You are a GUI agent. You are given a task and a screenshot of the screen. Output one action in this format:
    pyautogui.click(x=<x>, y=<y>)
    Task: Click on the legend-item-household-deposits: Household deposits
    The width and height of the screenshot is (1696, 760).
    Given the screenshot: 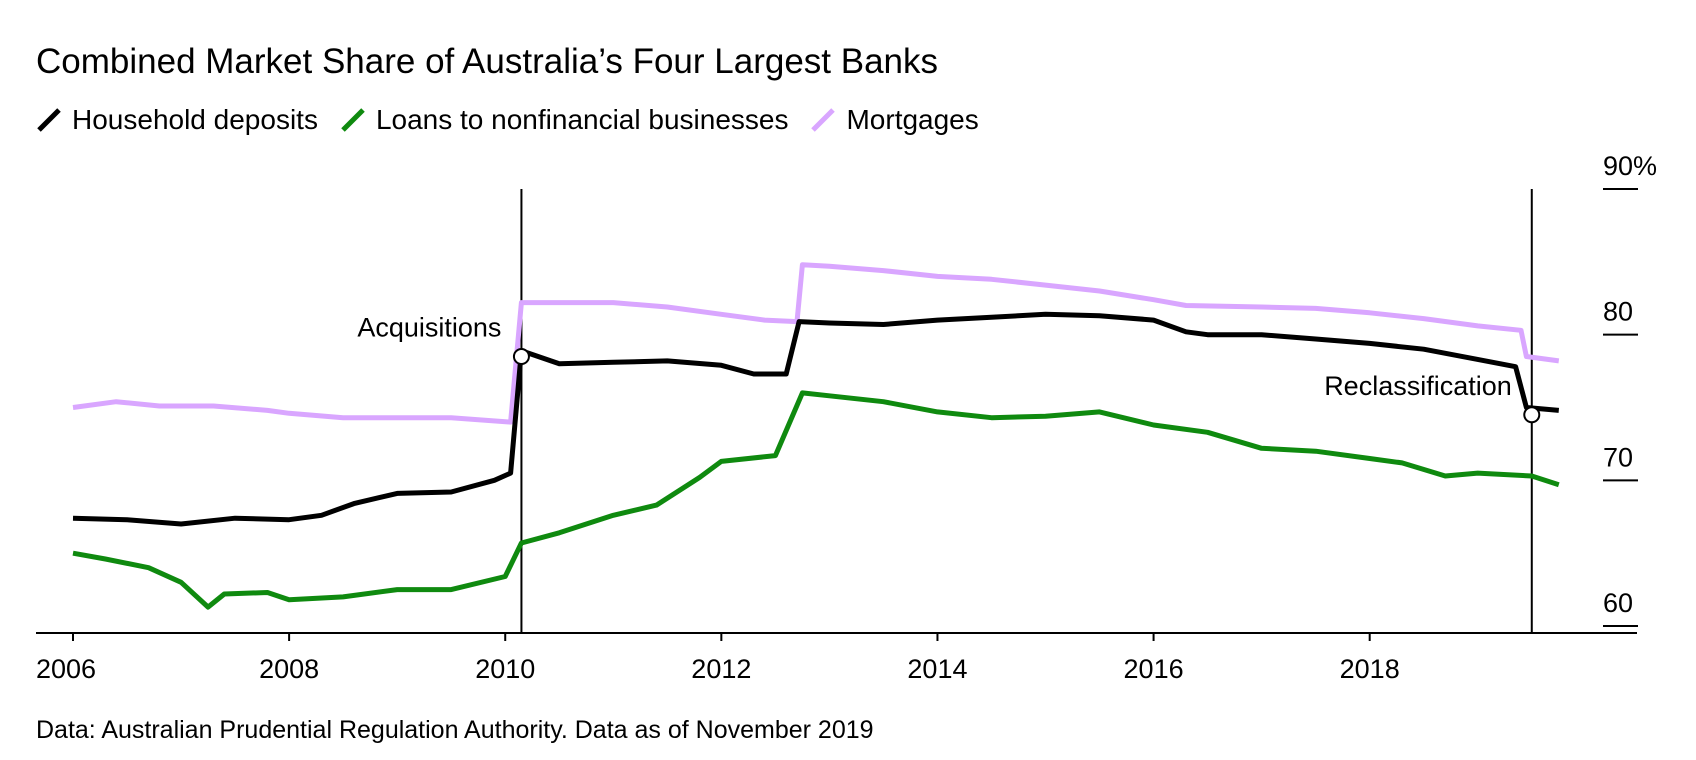 What is the action you would take?
    pyautogui.click(x=177, y=120)
    